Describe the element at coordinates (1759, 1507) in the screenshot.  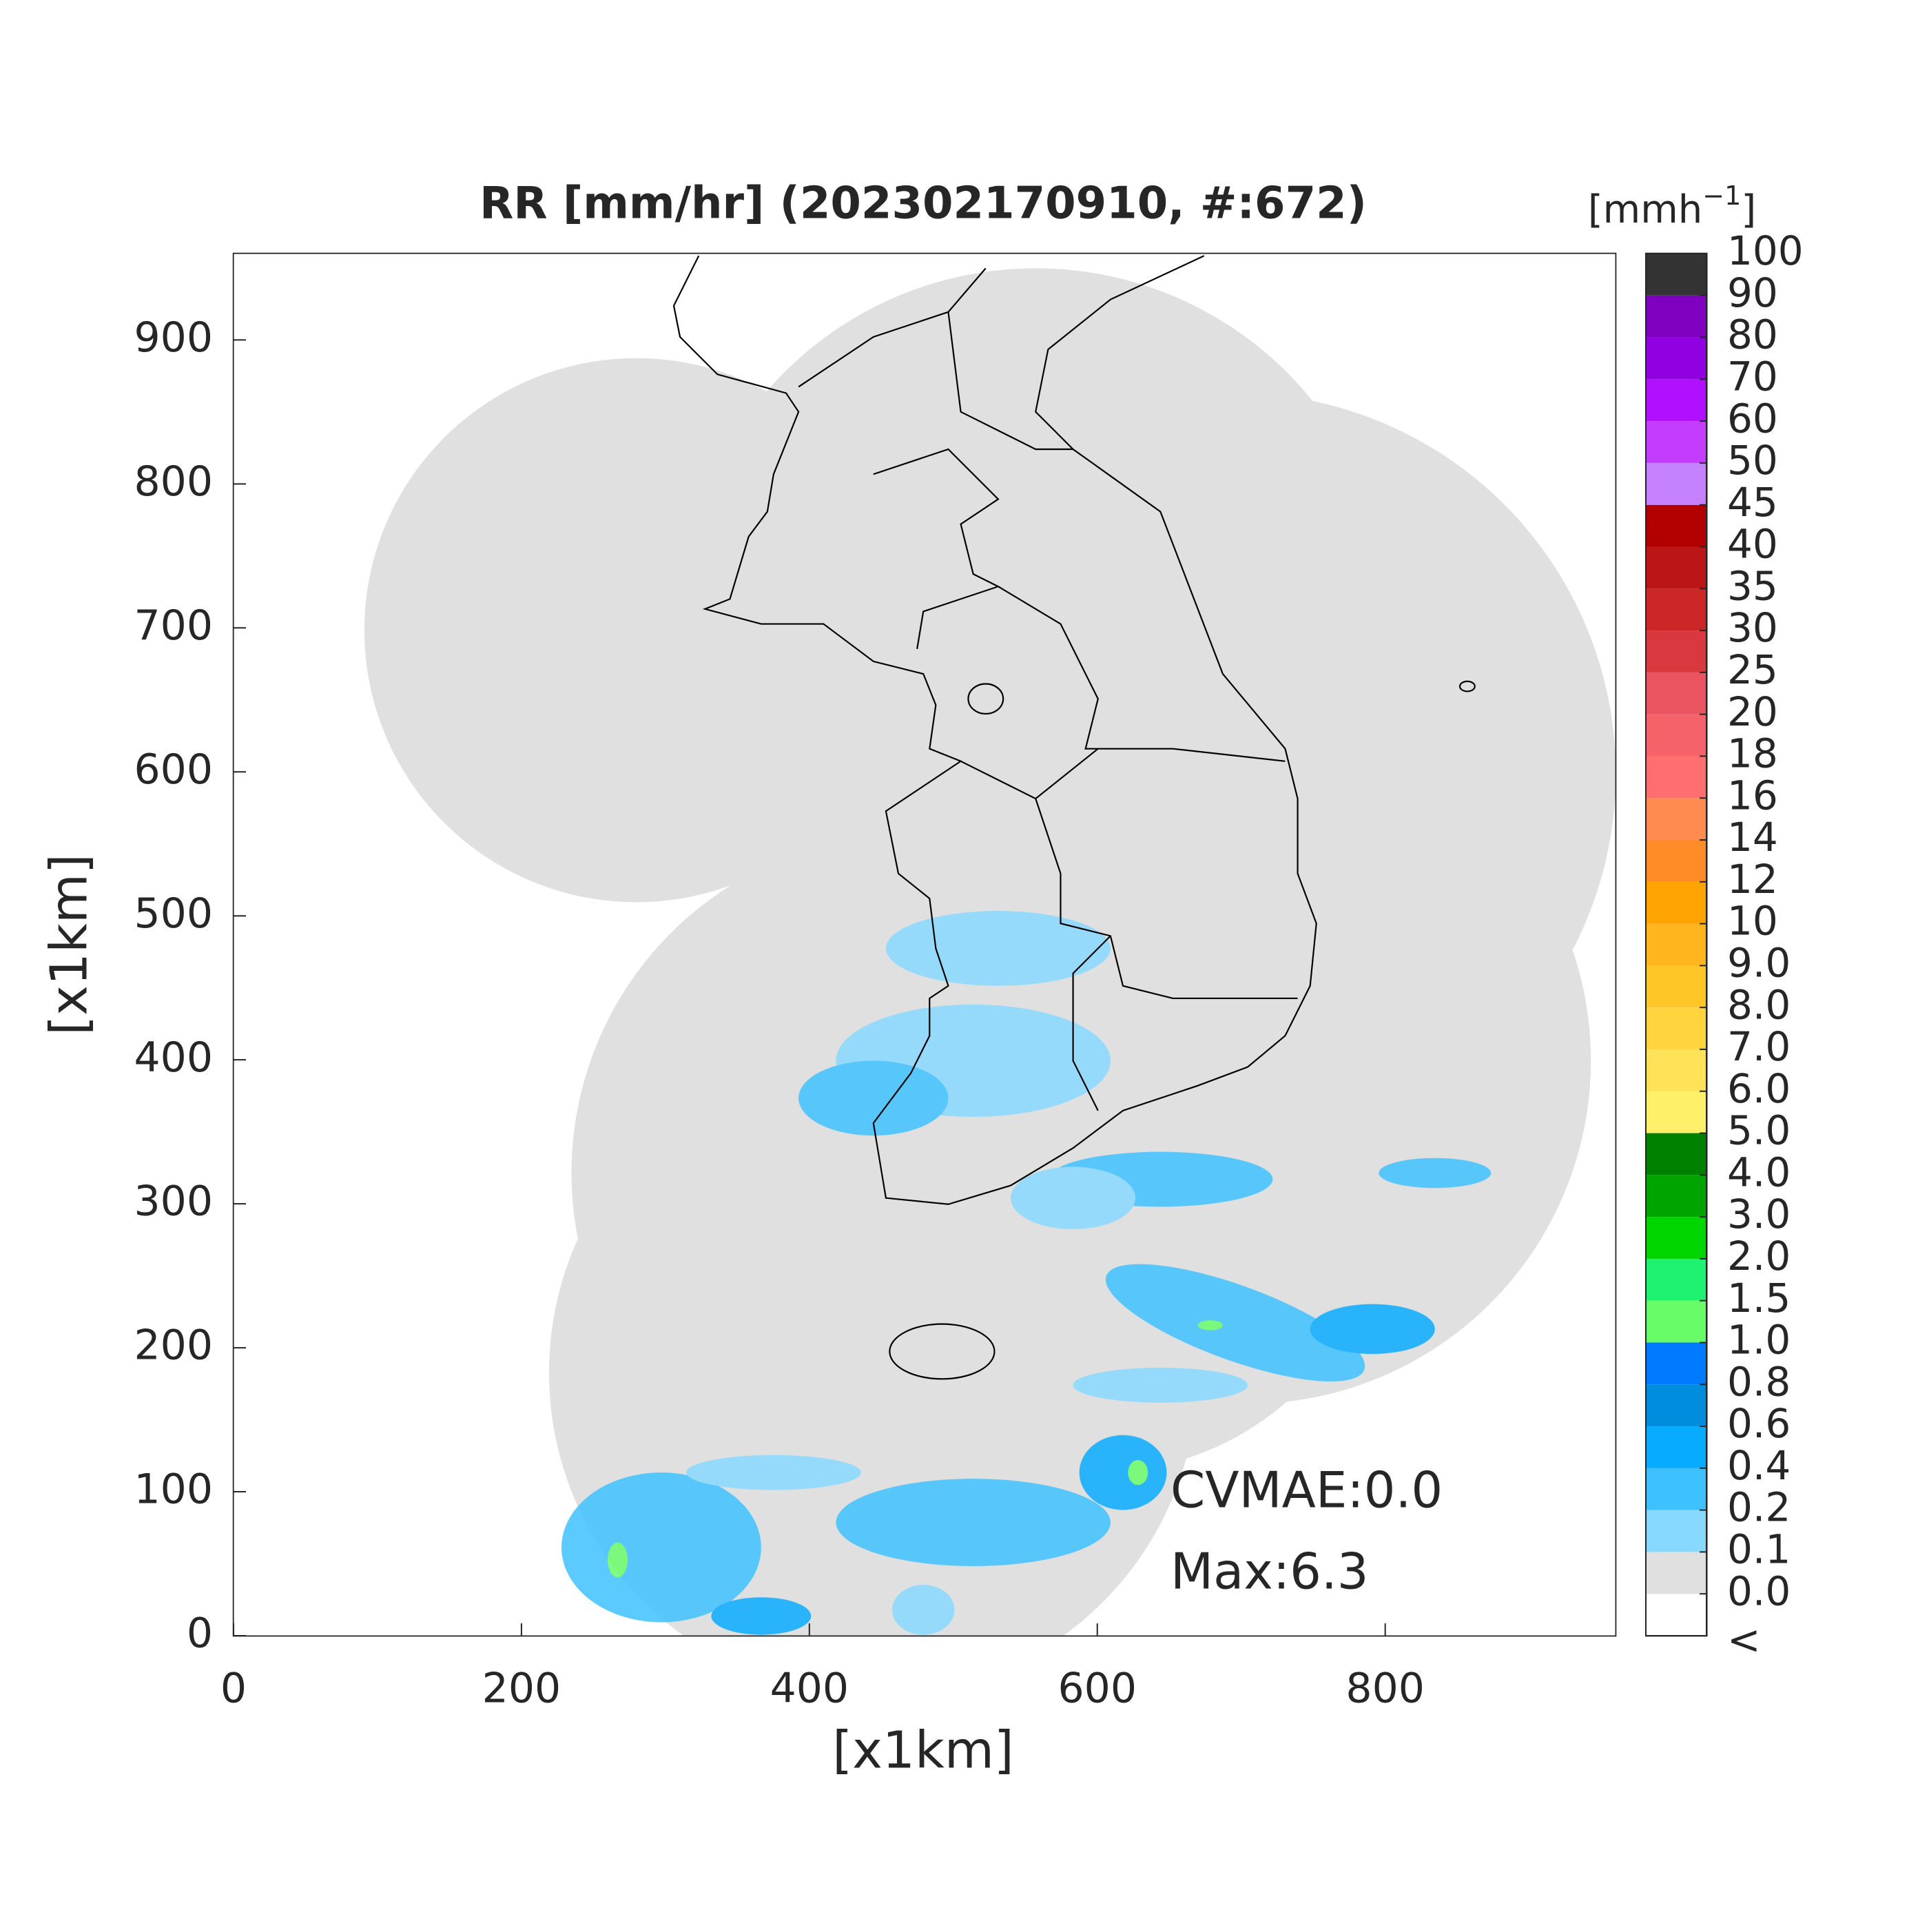
I see `colorbar-tick-label: 0.2` at that location.